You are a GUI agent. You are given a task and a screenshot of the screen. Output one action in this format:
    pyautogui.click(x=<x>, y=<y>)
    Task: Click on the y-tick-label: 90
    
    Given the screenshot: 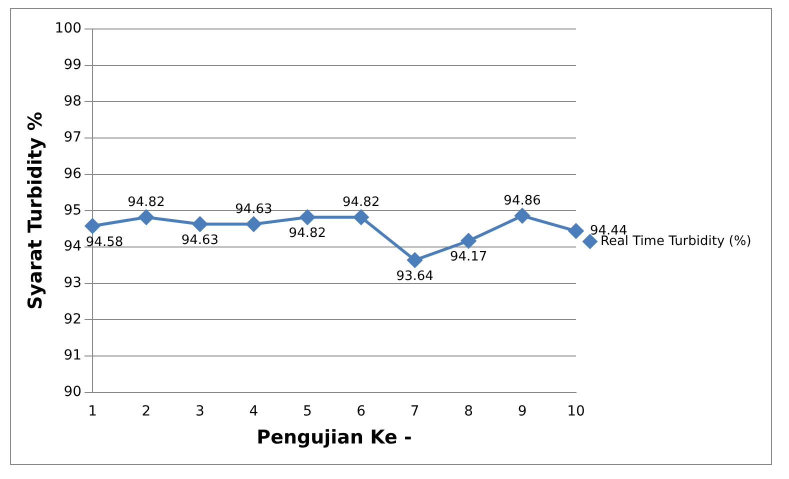 What is the action you would take?
    pyautogui.click(x=73, y=392)
    